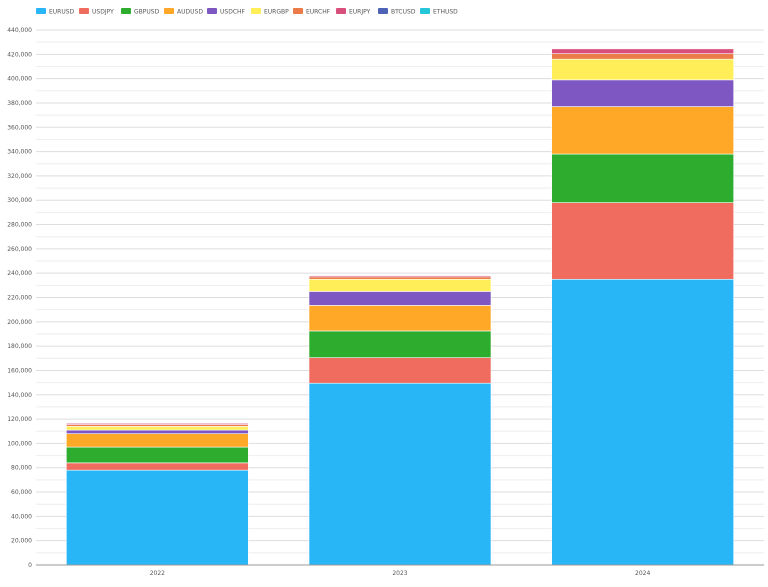 Image resolution: width=768 pixels, height=587 pixels. Describe the element at coordinates (19, 103) in the screenshot. I see `y-tick-label: 380,000` at that location.